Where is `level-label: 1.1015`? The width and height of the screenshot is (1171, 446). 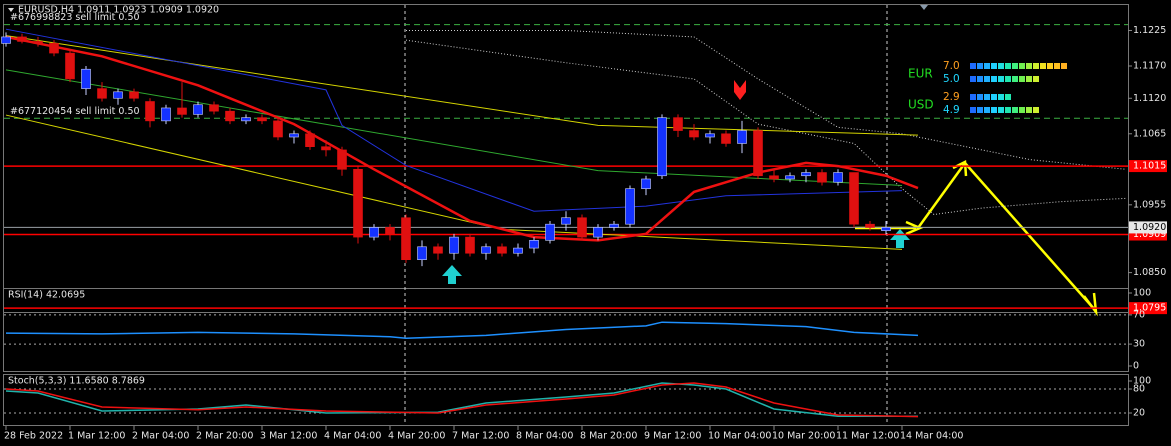 level-label: 1.1015 is located at coordinates (1149, 166).